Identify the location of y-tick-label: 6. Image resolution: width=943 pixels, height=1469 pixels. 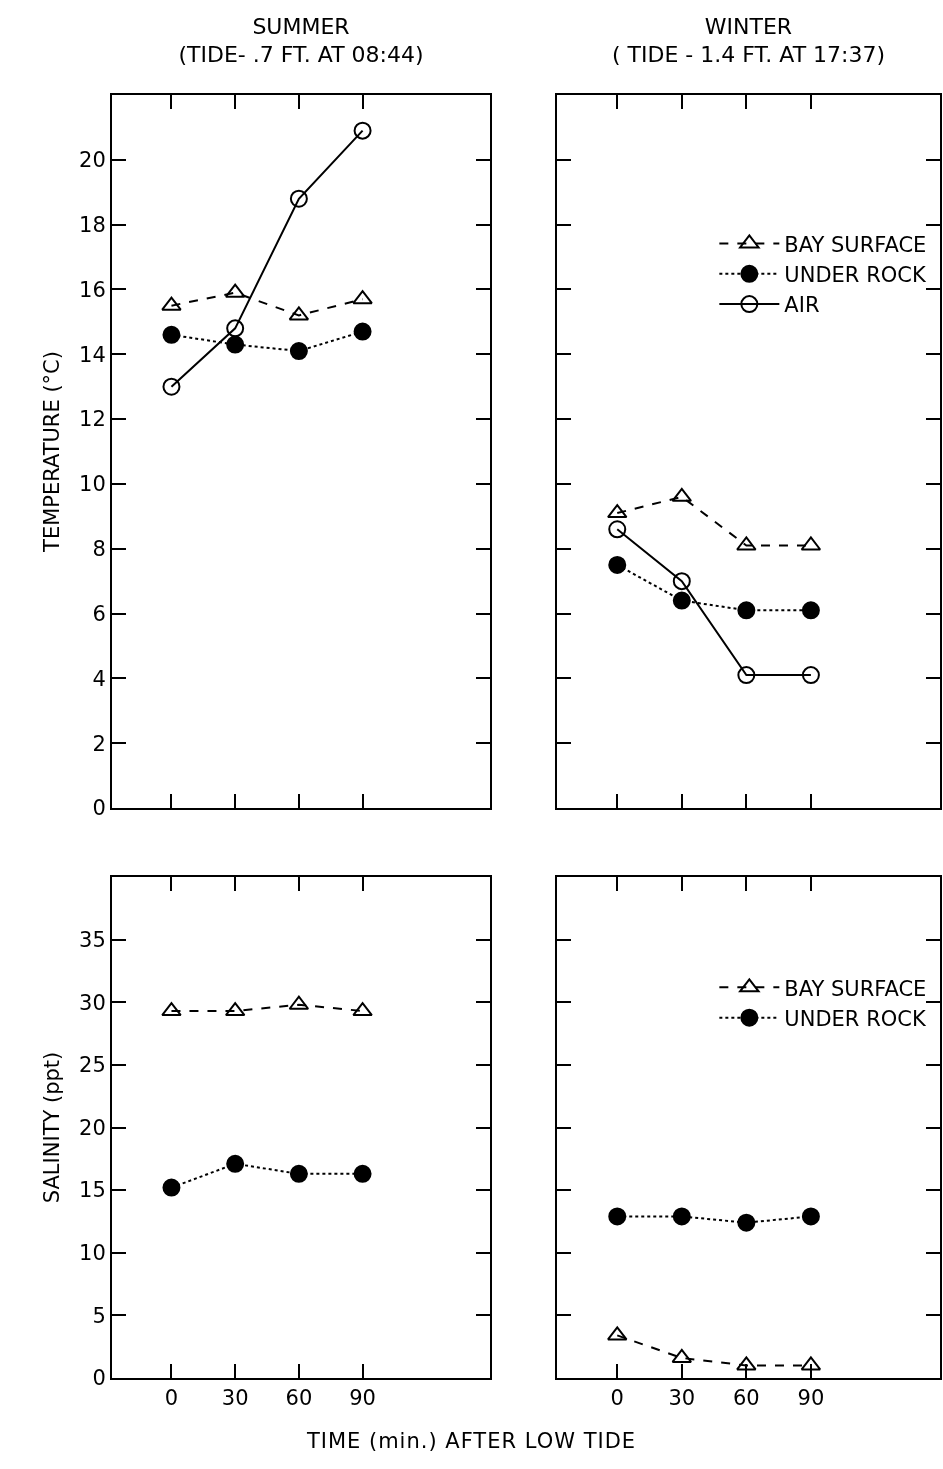
(99, 613).